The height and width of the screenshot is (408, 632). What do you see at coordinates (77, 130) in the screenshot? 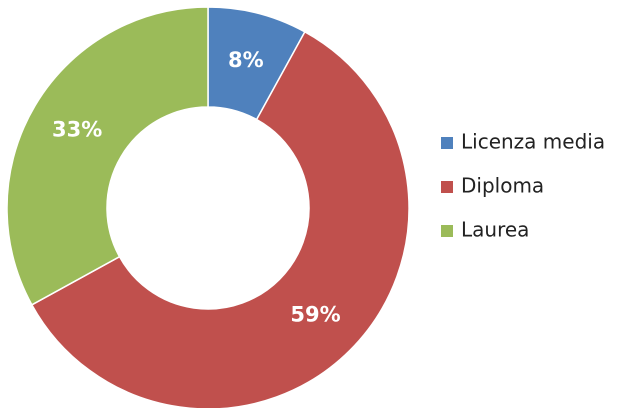
I see `value-label: 33%` at bounding box center [77, 130].